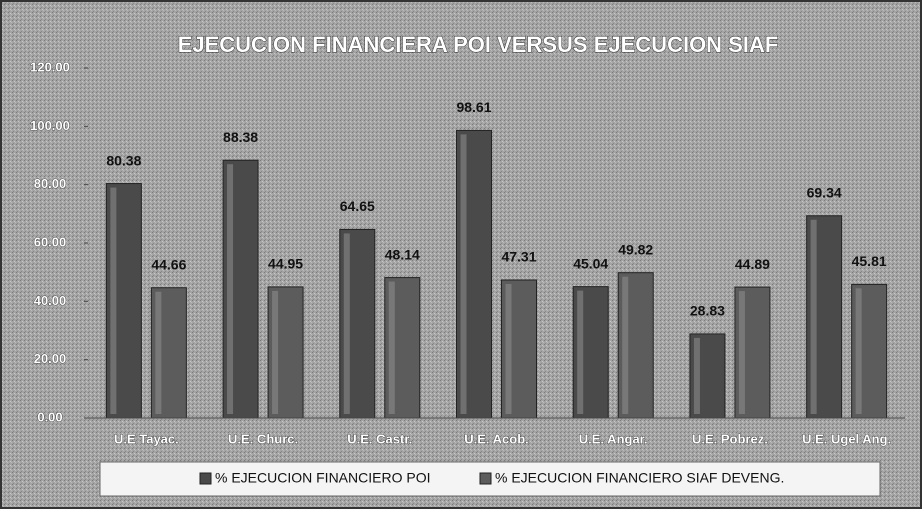  Describe the element at coordinates (322, 478) in the screenshot. I see `legend-label: % EJECUCION FINANCIERO POI` at that location.